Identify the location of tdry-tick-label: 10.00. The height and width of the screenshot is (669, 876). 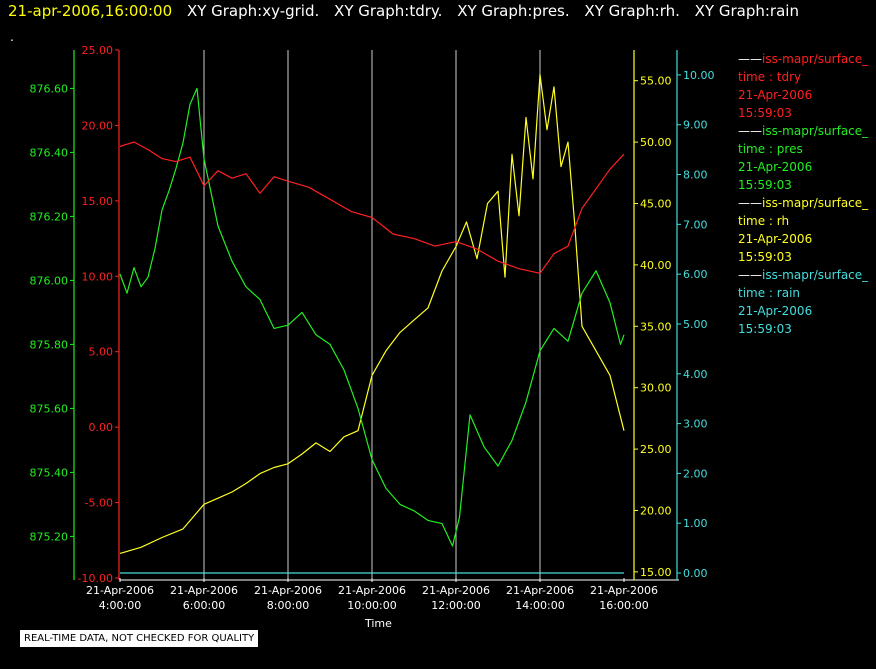
(98, 276).